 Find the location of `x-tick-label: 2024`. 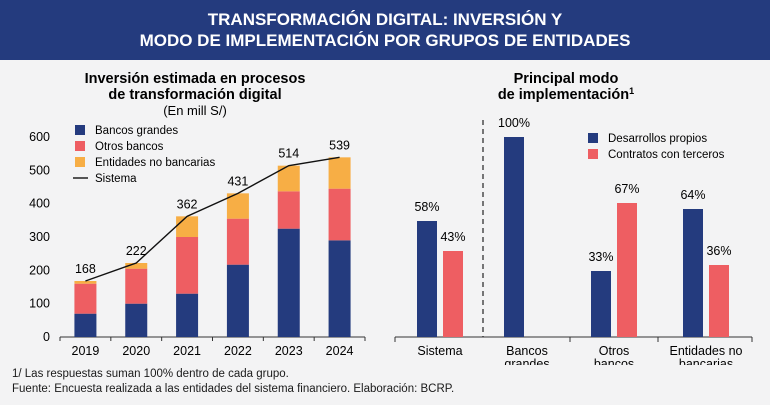

x-tick-label: 2024 is located at coordinates (340, 351).